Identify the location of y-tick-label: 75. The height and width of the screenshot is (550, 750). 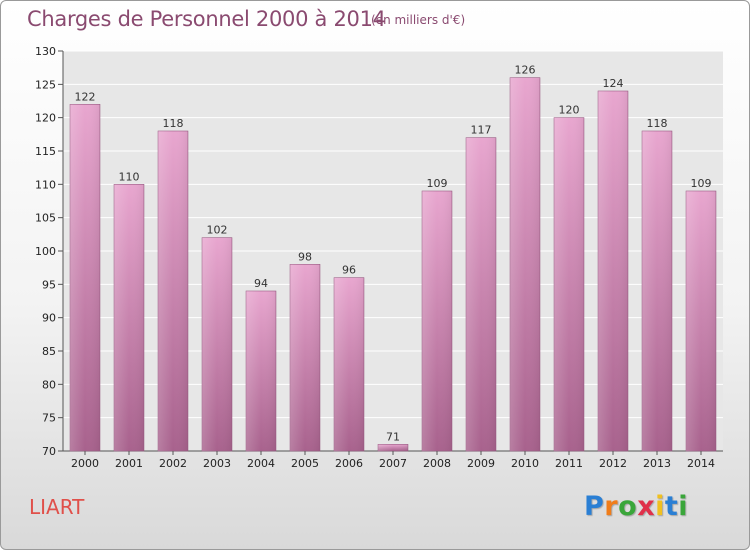
(49, 418).